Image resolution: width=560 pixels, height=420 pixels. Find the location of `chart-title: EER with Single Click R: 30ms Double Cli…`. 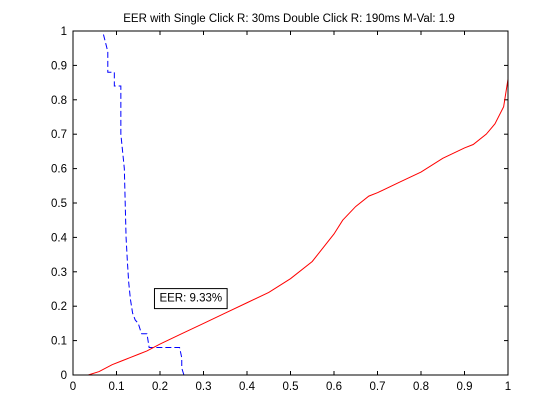

chart-title: EER with Single Click R: 30ms Double Cli… is located at coordinates (288, 19).